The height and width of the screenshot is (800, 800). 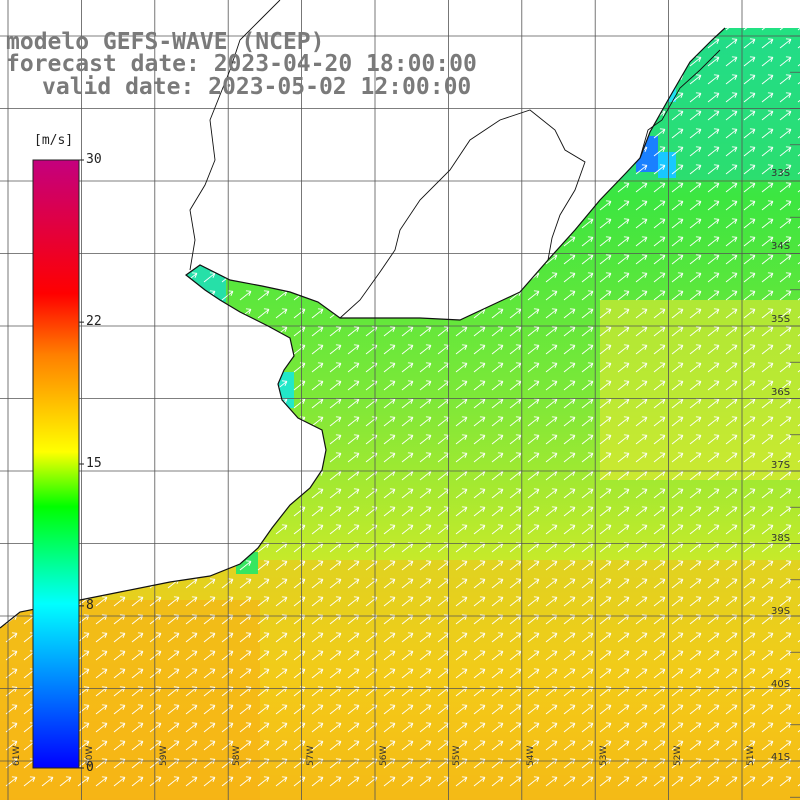 I want to click on latitude-label: 33S, so click(x=781, y=173).